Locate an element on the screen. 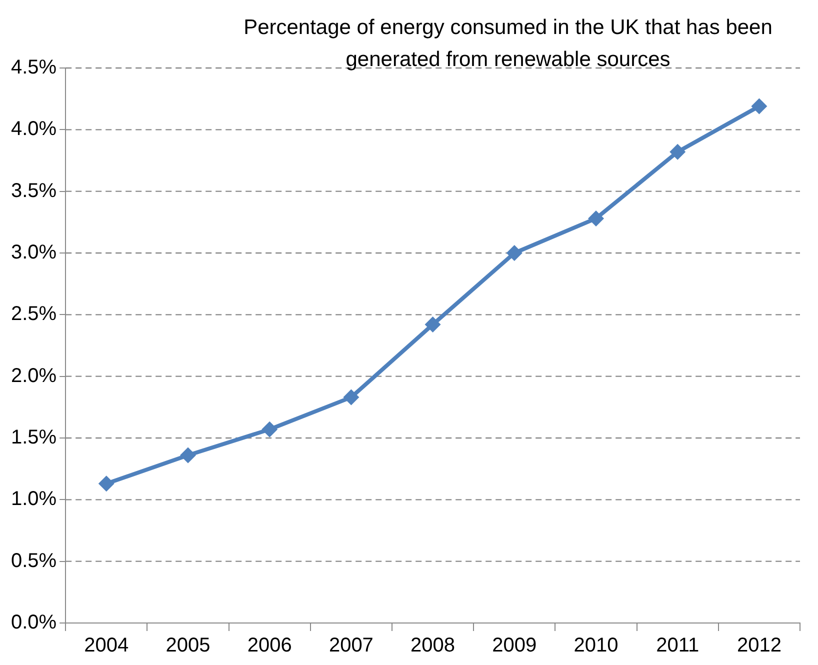  y-tick-label: 3.5% is located at coordinates (33, 191).